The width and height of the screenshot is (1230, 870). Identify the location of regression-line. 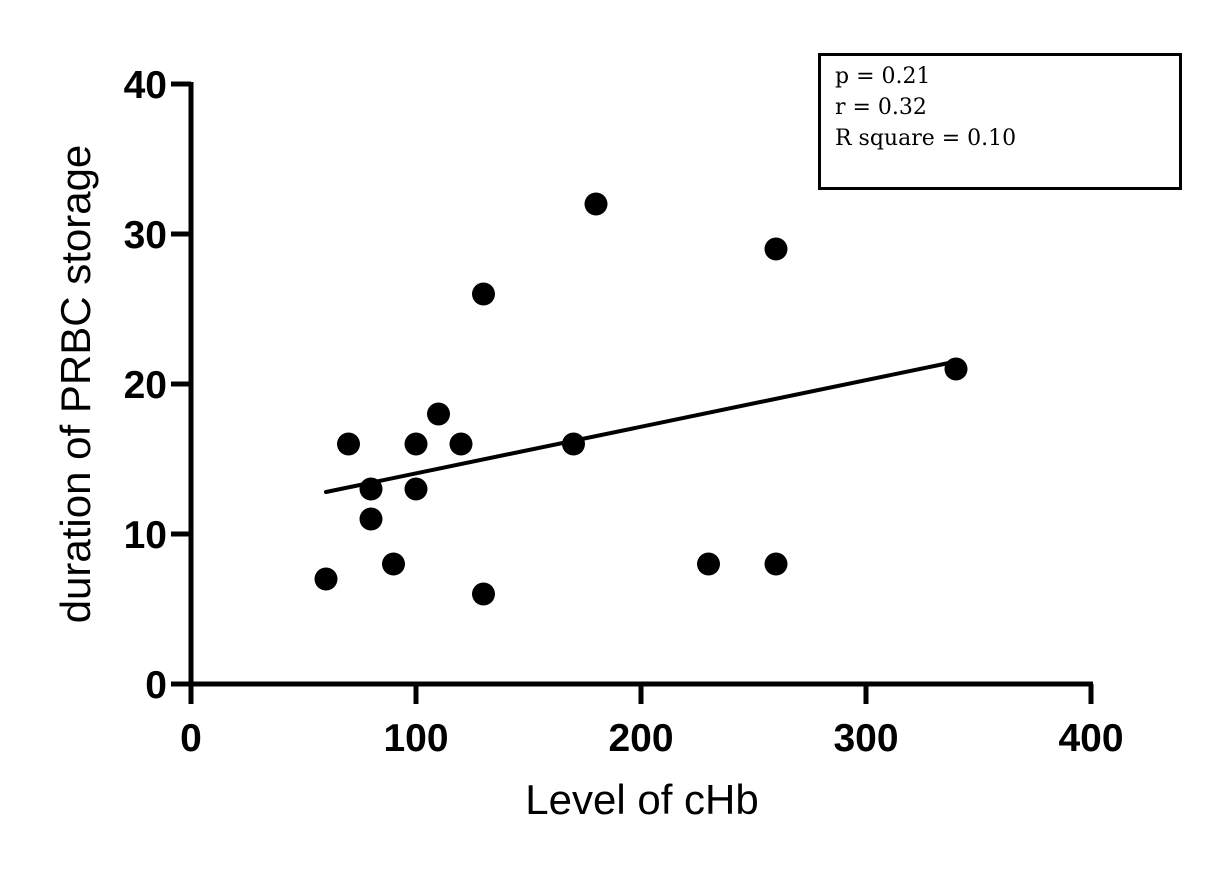
(641, 426).